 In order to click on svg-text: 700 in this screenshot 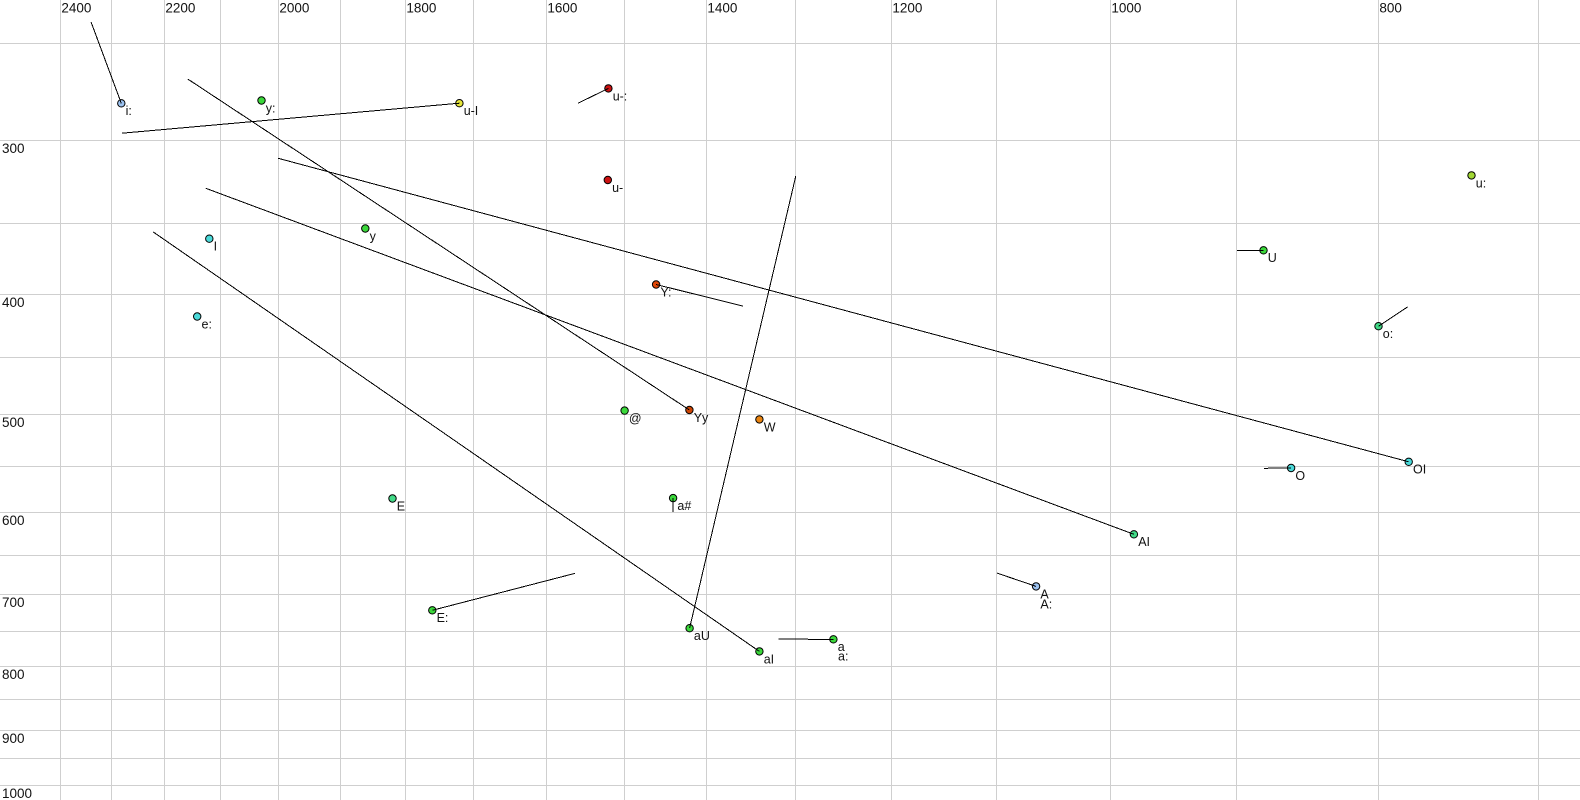, I will do `click(13, 602)`.